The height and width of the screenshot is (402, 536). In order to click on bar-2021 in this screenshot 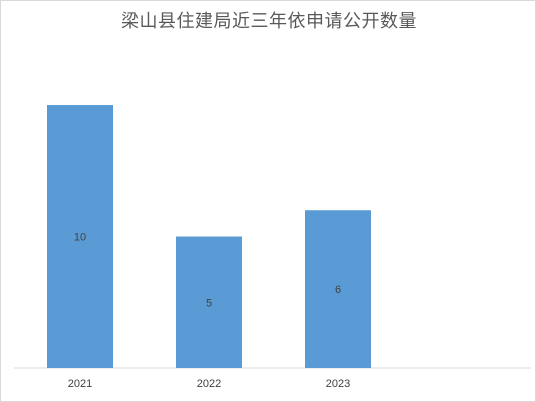, I will do `click(80, 236)`.